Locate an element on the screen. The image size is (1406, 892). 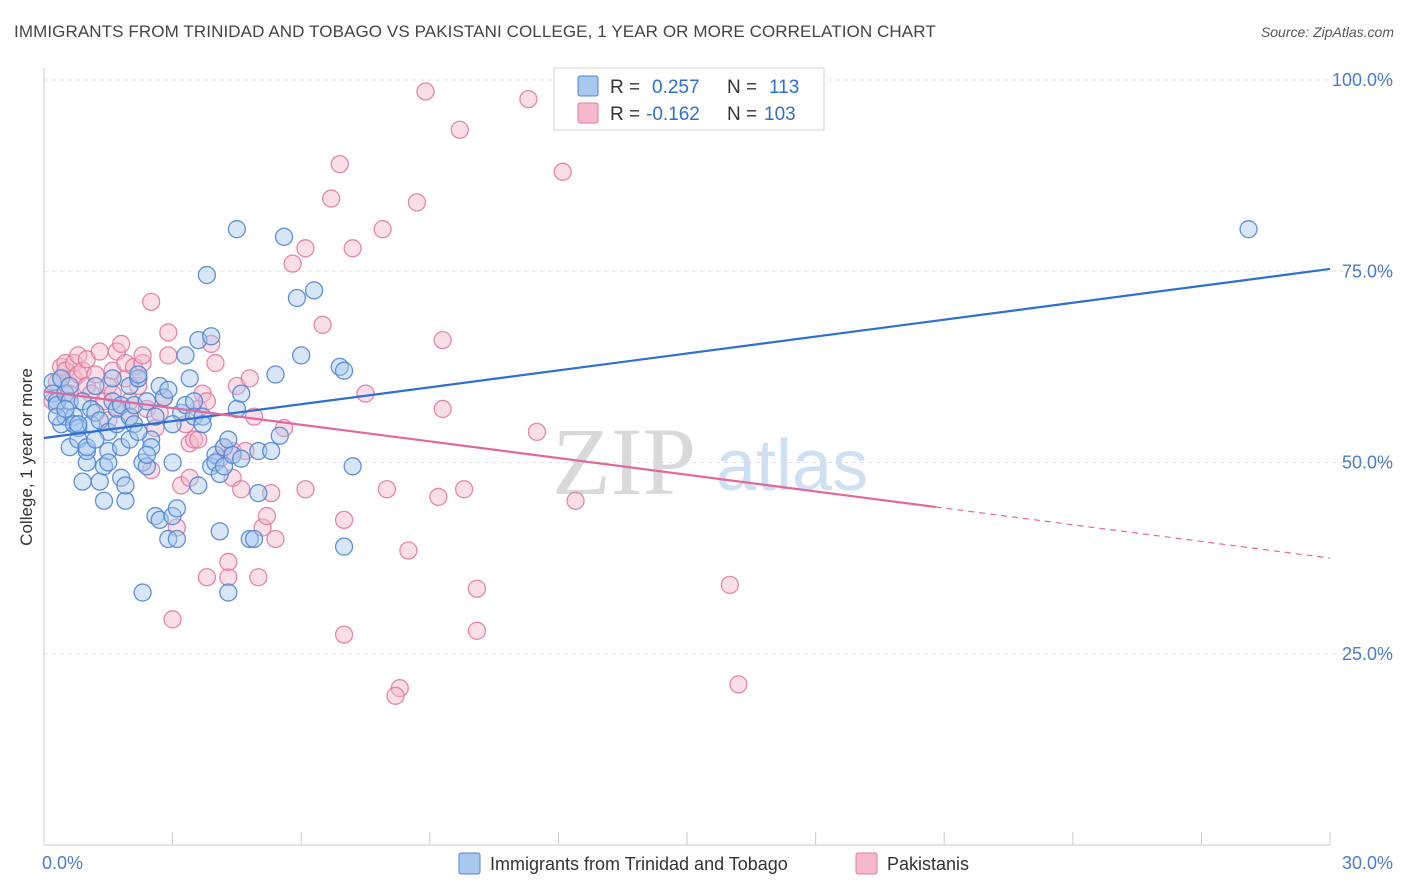
legend-r-label-pink: R = is located at coordinates (625, 114).